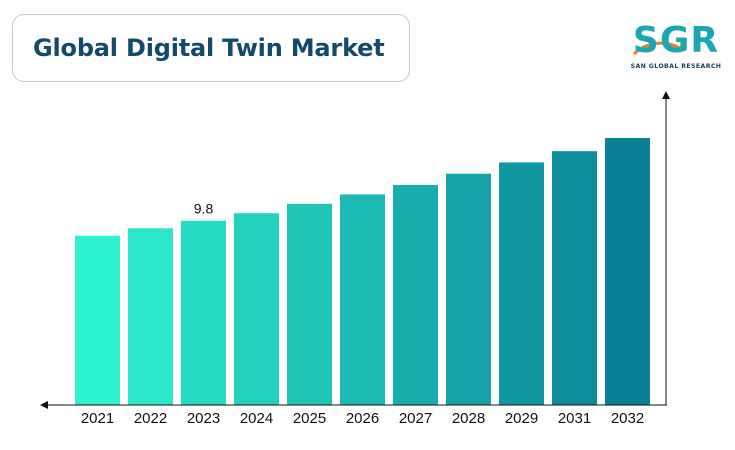 The width and height of the screenshot is (735, 450). What do you see at coordinates (362, 299) in the screenshot?
I see `bar-2026` at bounding box center [362, 299].